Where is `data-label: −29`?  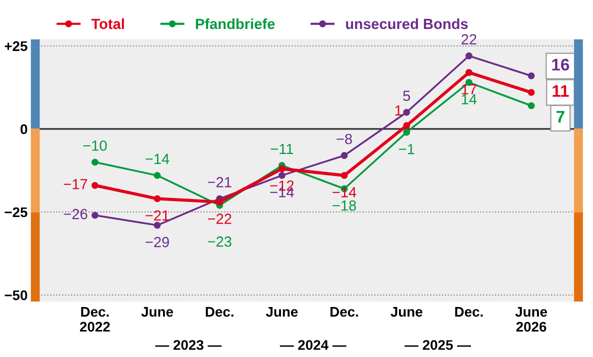 data-label: −29 is located at coordinates (157, 242).